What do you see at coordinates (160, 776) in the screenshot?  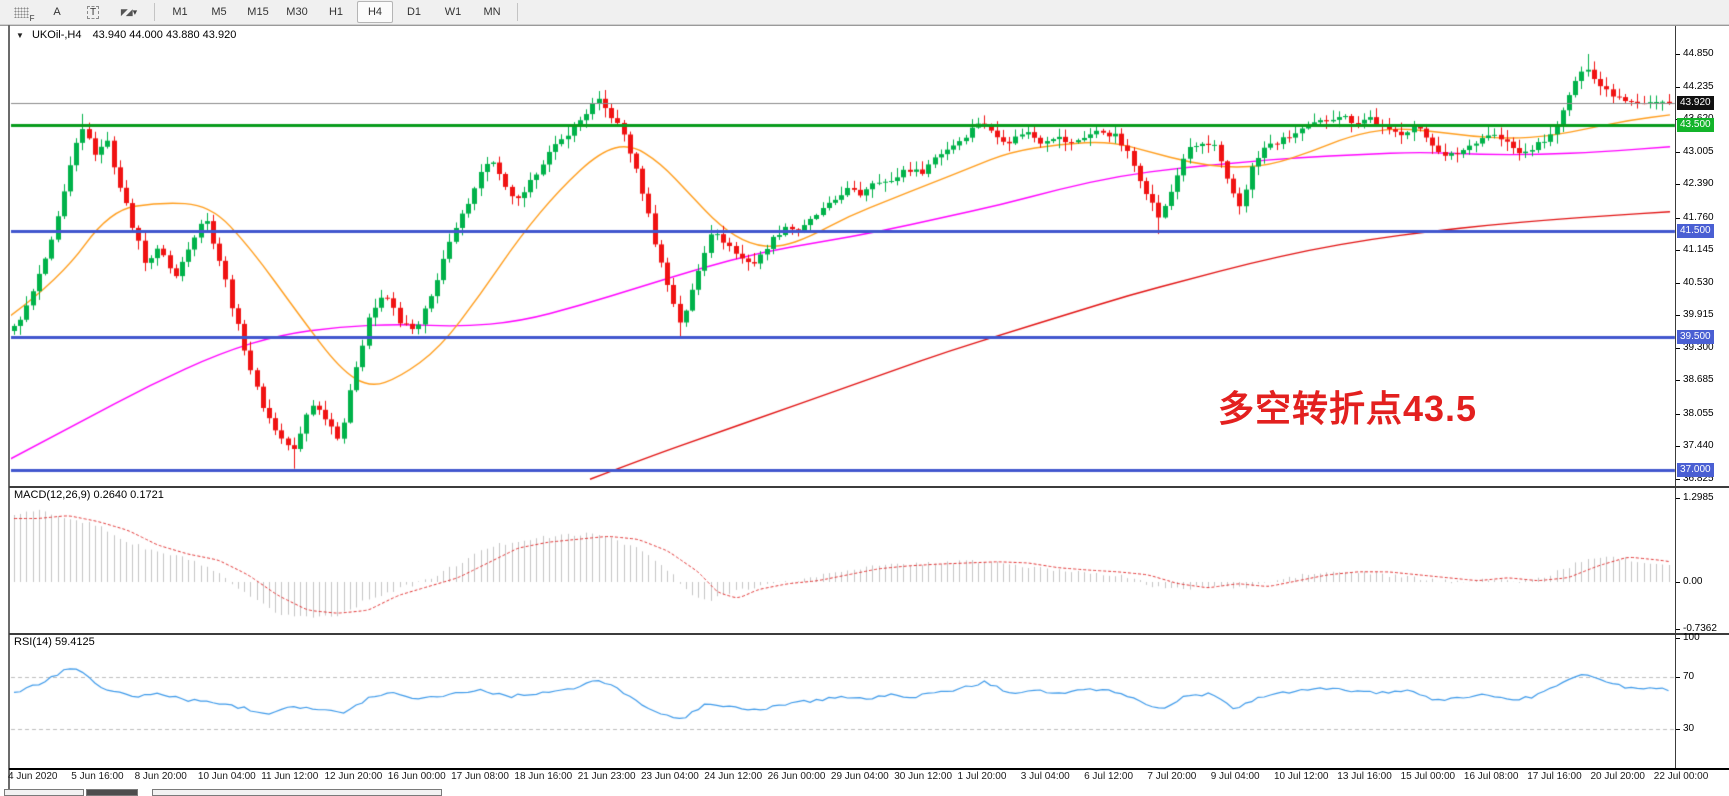 I see `date-tick-label: 8 Jun 20:00` at bounding box center [160, 776].